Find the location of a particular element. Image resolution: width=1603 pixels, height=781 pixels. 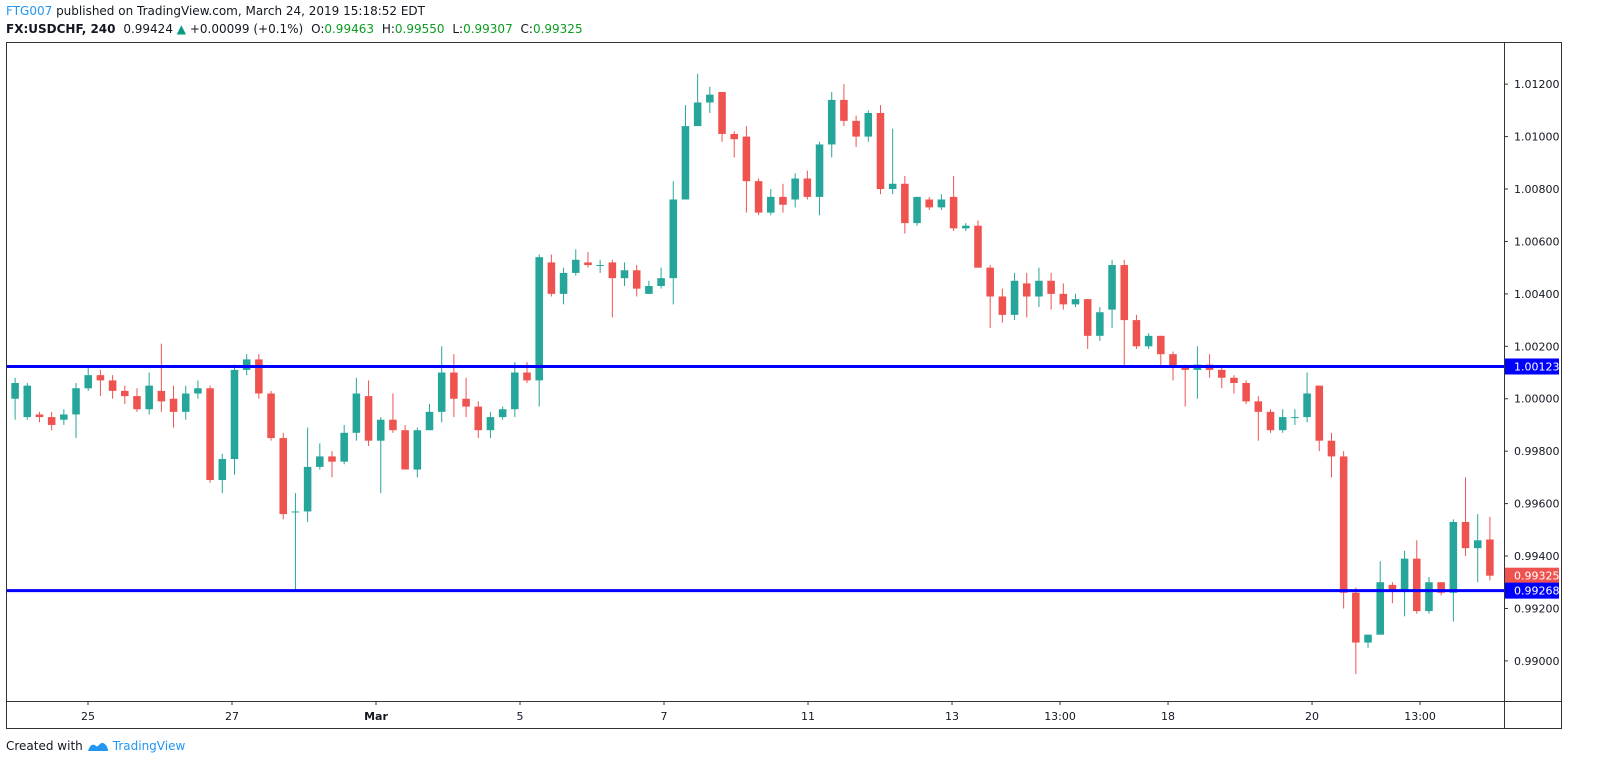

last-price-label-bg is located at coordinates (1532, 575).